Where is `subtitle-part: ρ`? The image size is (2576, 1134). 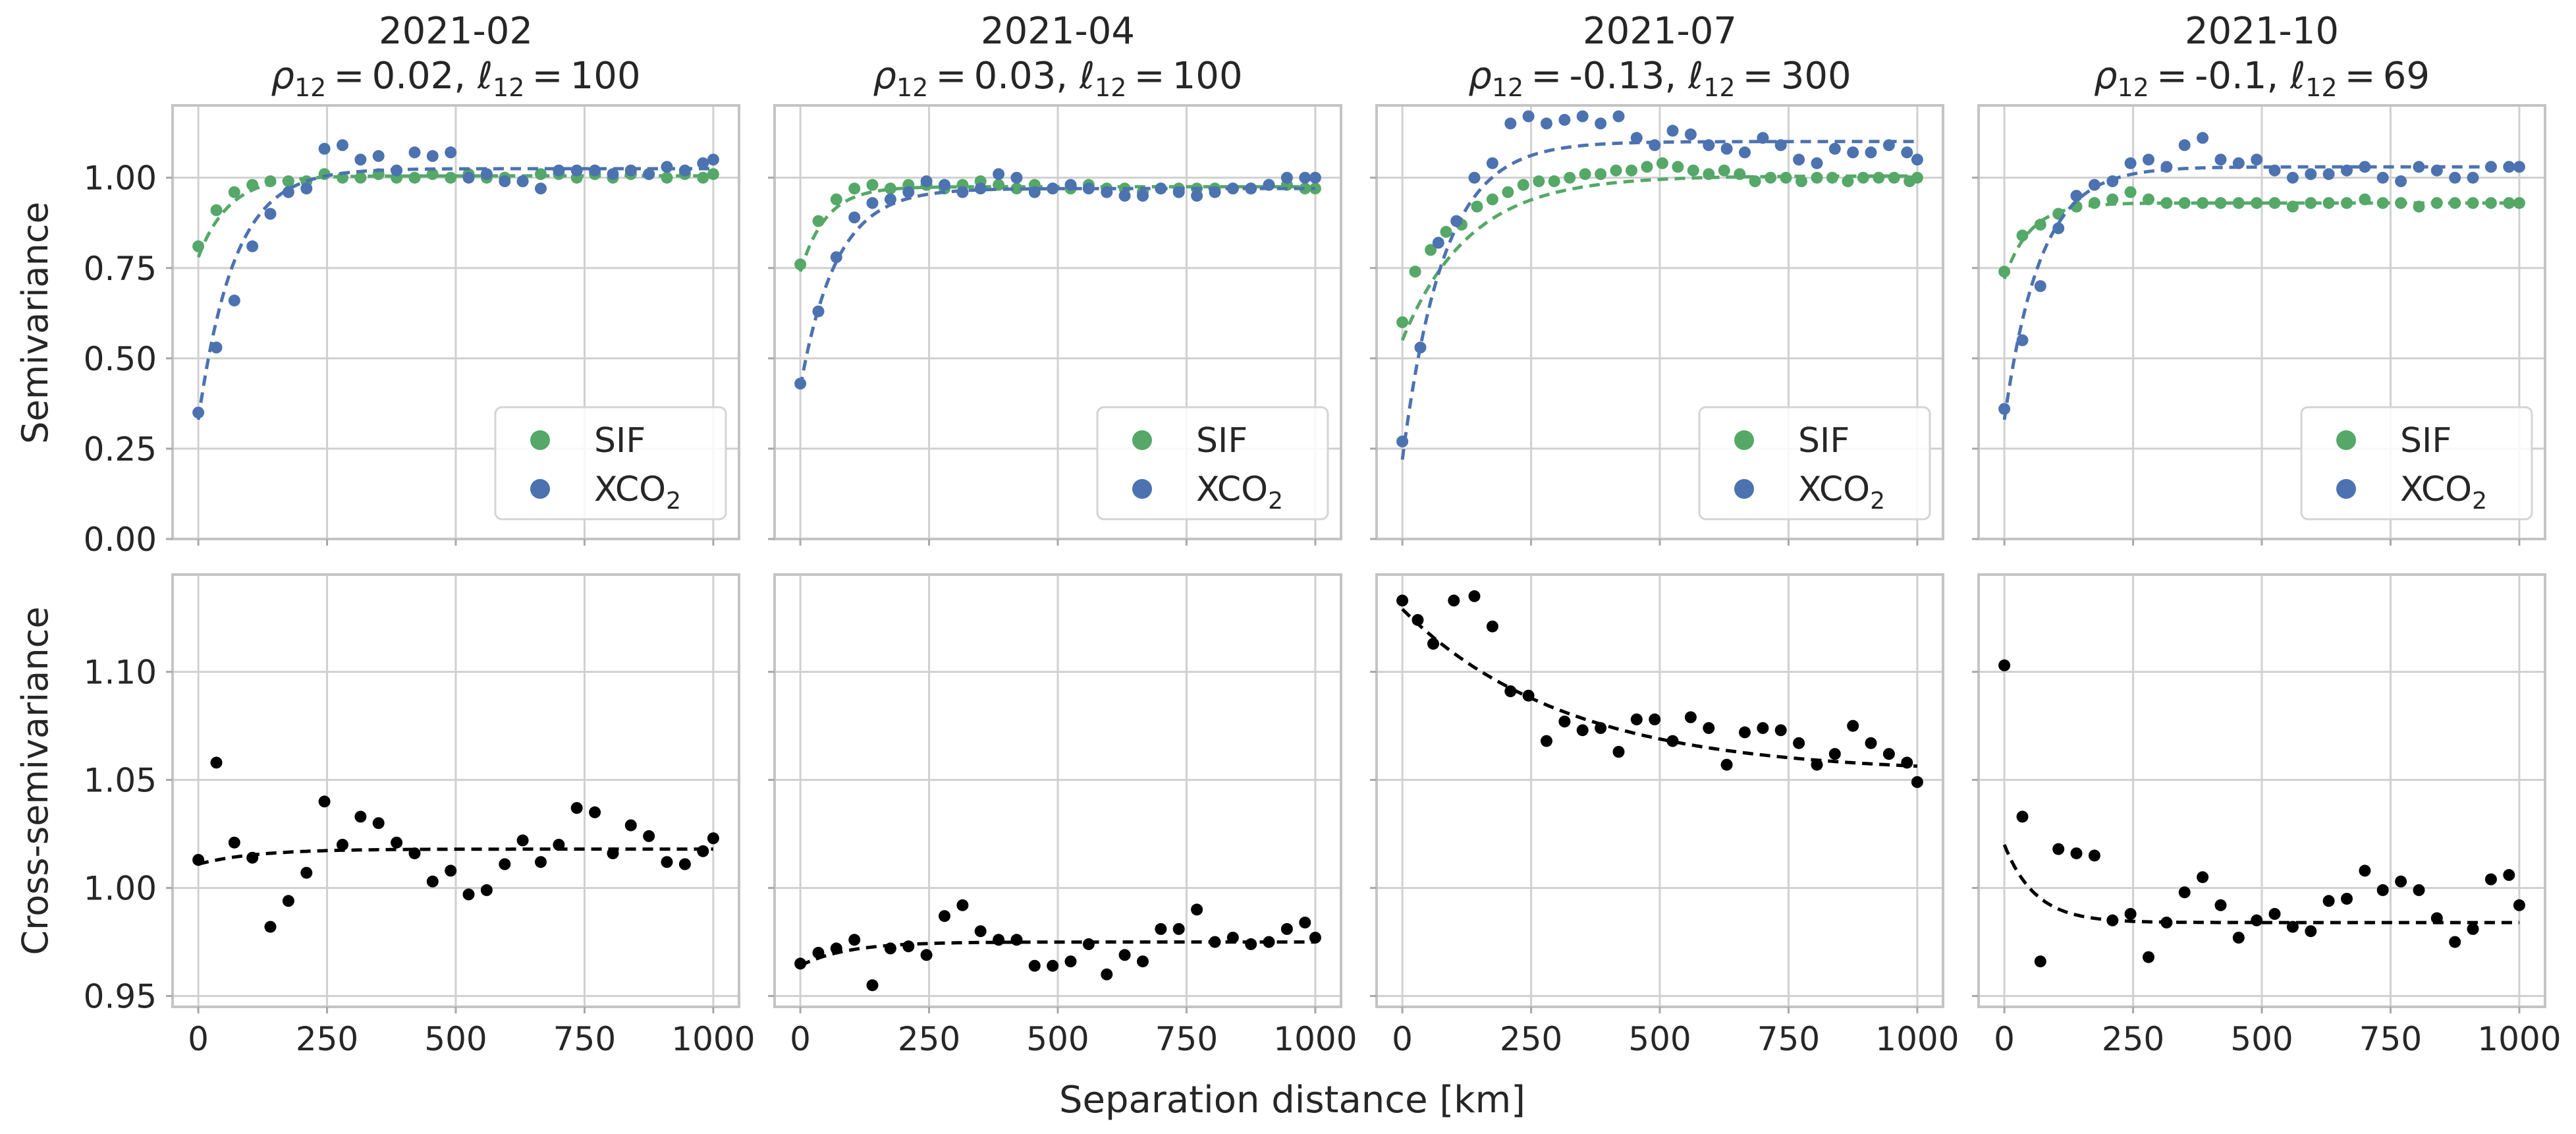
subtitle-part: ρ is located at coordinates (1480, 76).